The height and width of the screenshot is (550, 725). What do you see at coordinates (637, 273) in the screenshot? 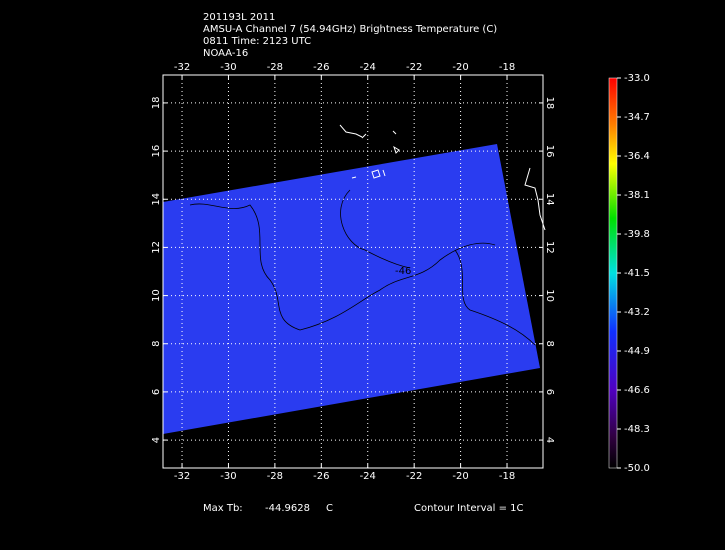
I see `colorbar-label: -41.5` at bounding box center [637, 273].